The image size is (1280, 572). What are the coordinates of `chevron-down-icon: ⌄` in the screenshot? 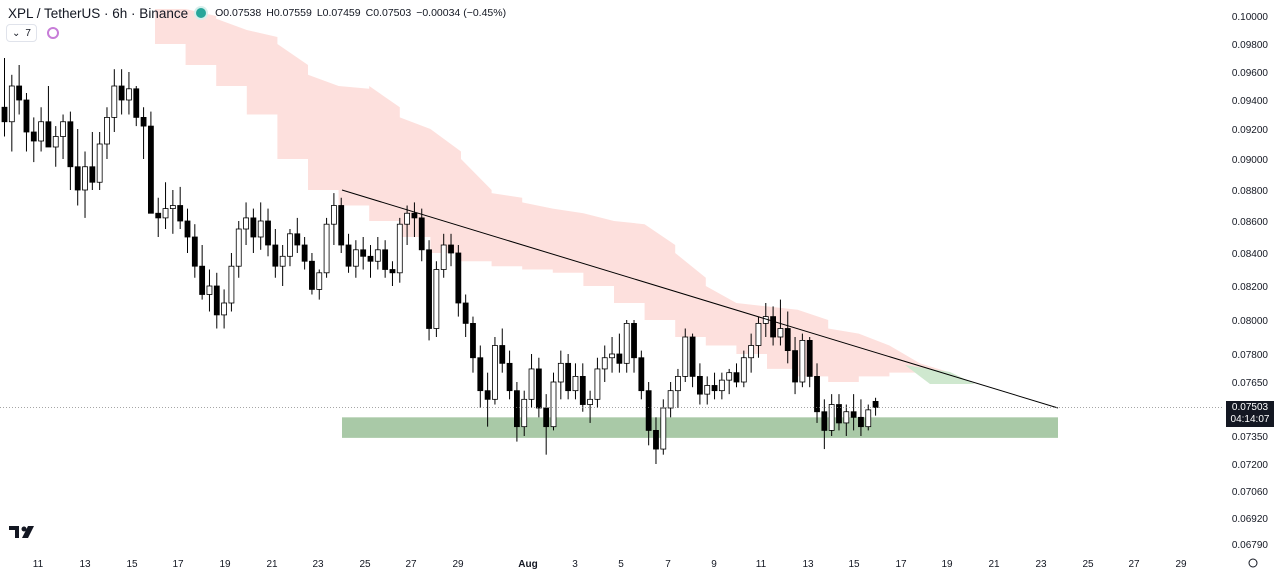 It's located at (16, 33).